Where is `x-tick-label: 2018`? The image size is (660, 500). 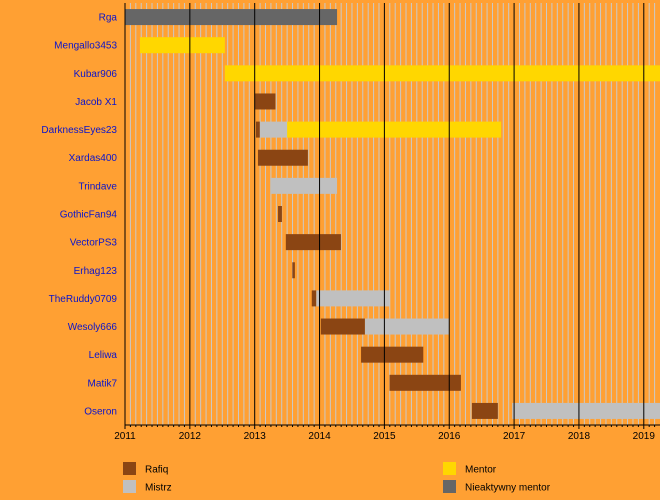
x-tick-label: 2018 is located at coordinates (579, 436).